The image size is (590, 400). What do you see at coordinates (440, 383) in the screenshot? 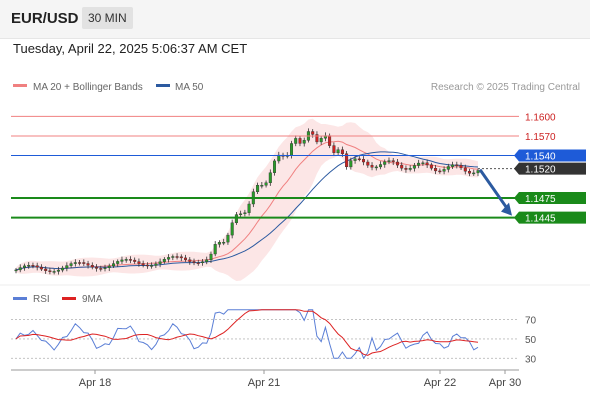
I see `x-tick-label-2: Apr 22` at bounding box center [440, 383].